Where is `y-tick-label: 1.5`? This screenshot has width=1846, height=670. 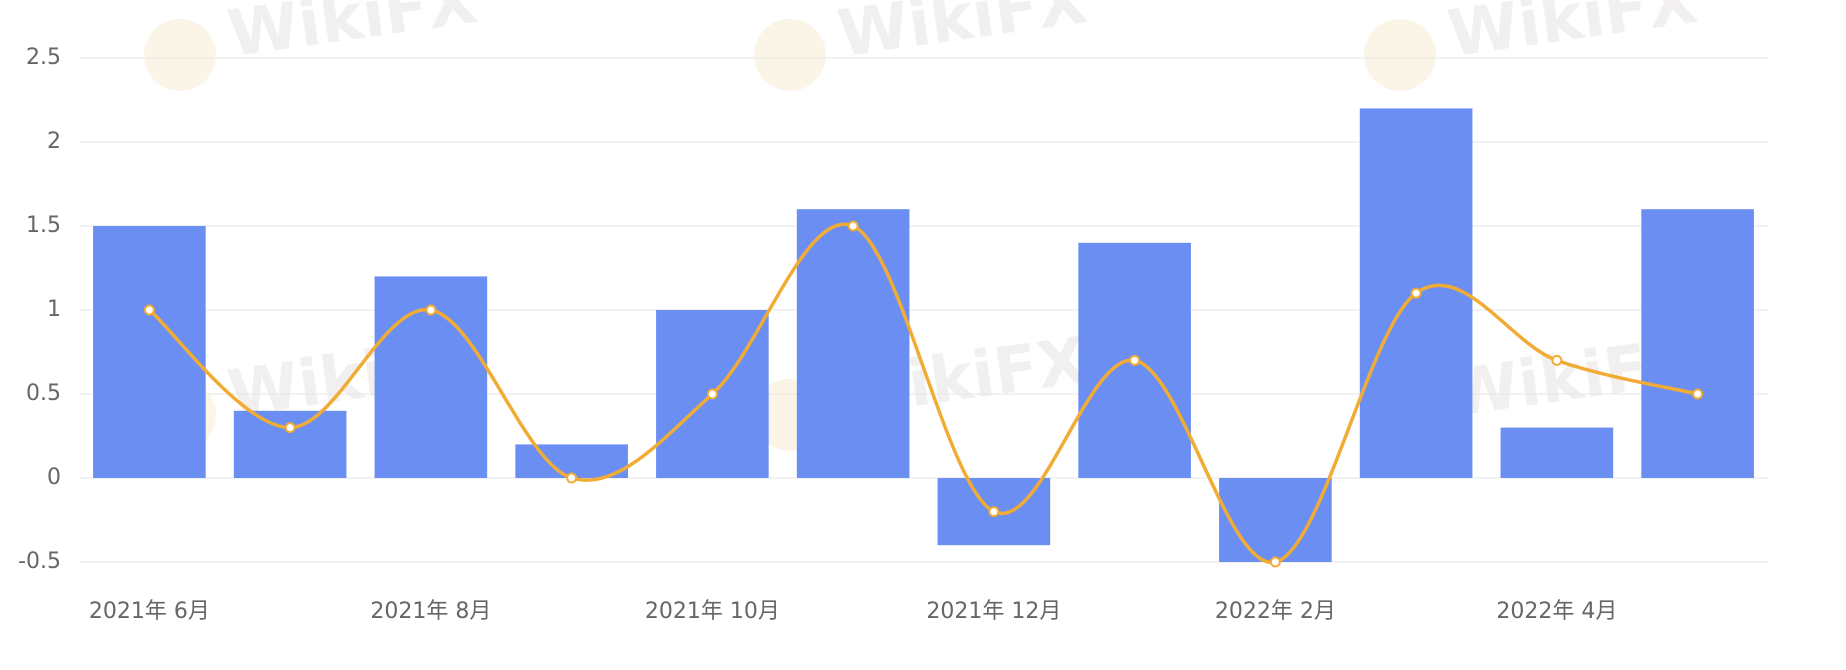
y-tick-label: 1.5 is located at coordinates (43, 225).